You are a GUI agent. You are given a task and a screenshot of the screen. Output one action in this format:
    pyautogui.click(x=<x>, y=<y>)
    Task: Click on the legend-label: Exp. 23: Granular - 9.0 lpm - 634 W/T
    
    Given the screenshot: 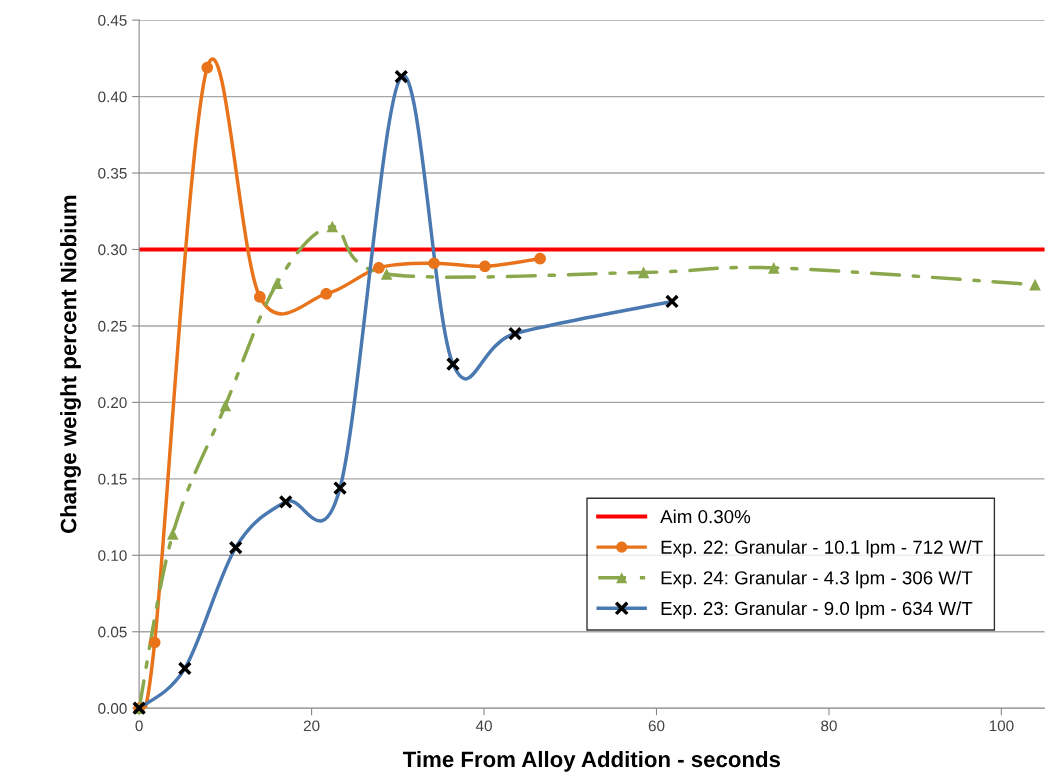 What is the action you would take?
    pyautogui.click(x=817, y=610)
    